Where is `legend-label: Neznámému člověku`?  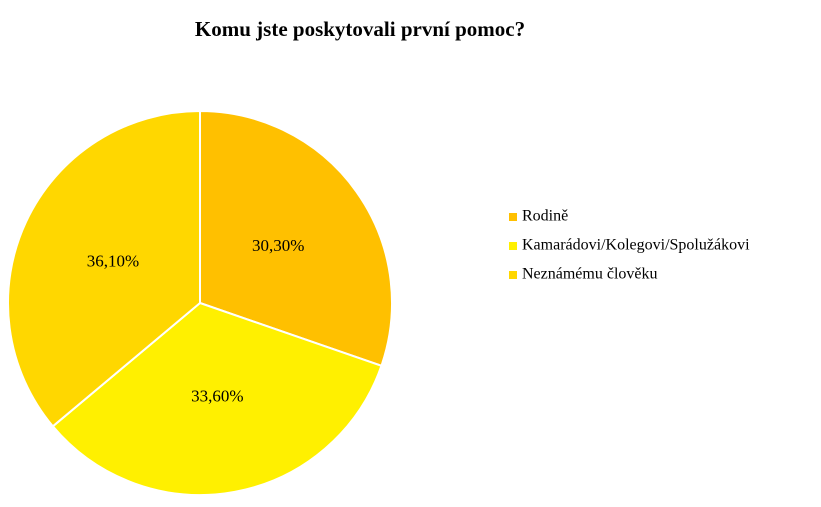
legend-label: Neznámému člověku is located at coordinates (590, 274).